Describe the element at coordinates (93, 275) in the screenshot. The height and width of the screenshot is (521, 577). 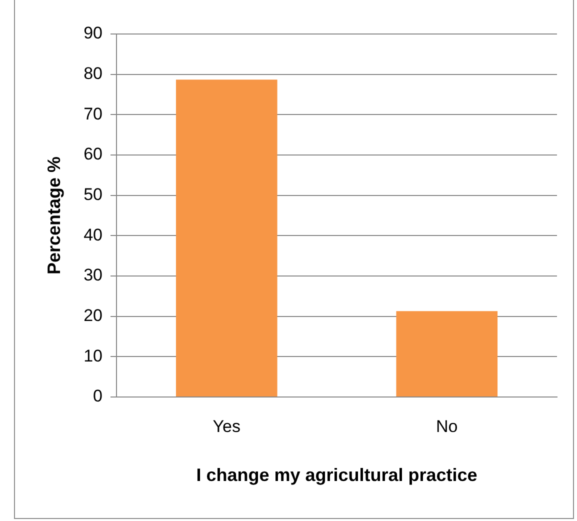
I see `y-tick-label: 30` at that location.